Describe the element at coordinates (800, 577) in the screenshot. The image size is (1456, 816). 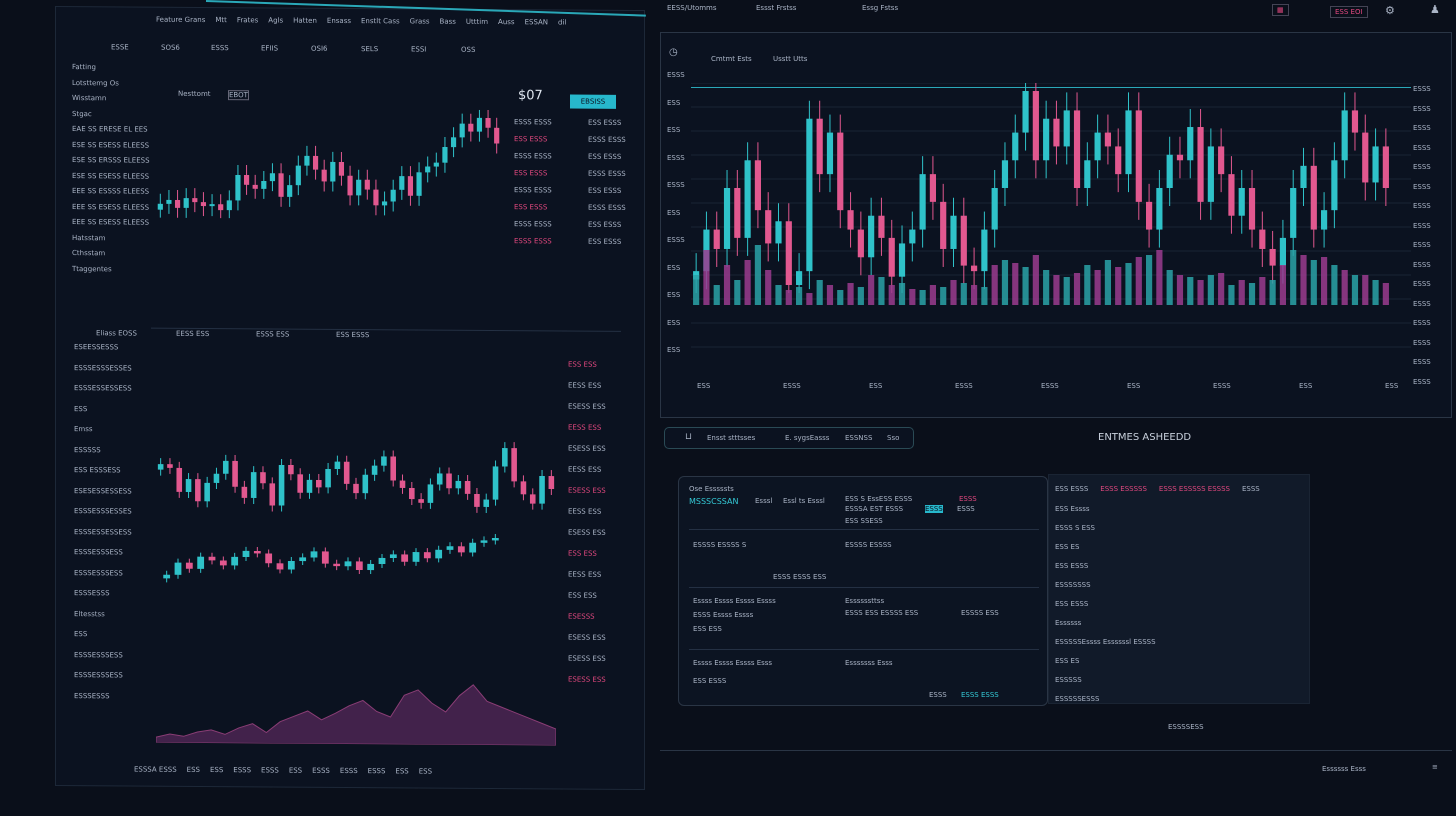
I see `form-row2c: ESSS ESSS ESS` at that location.